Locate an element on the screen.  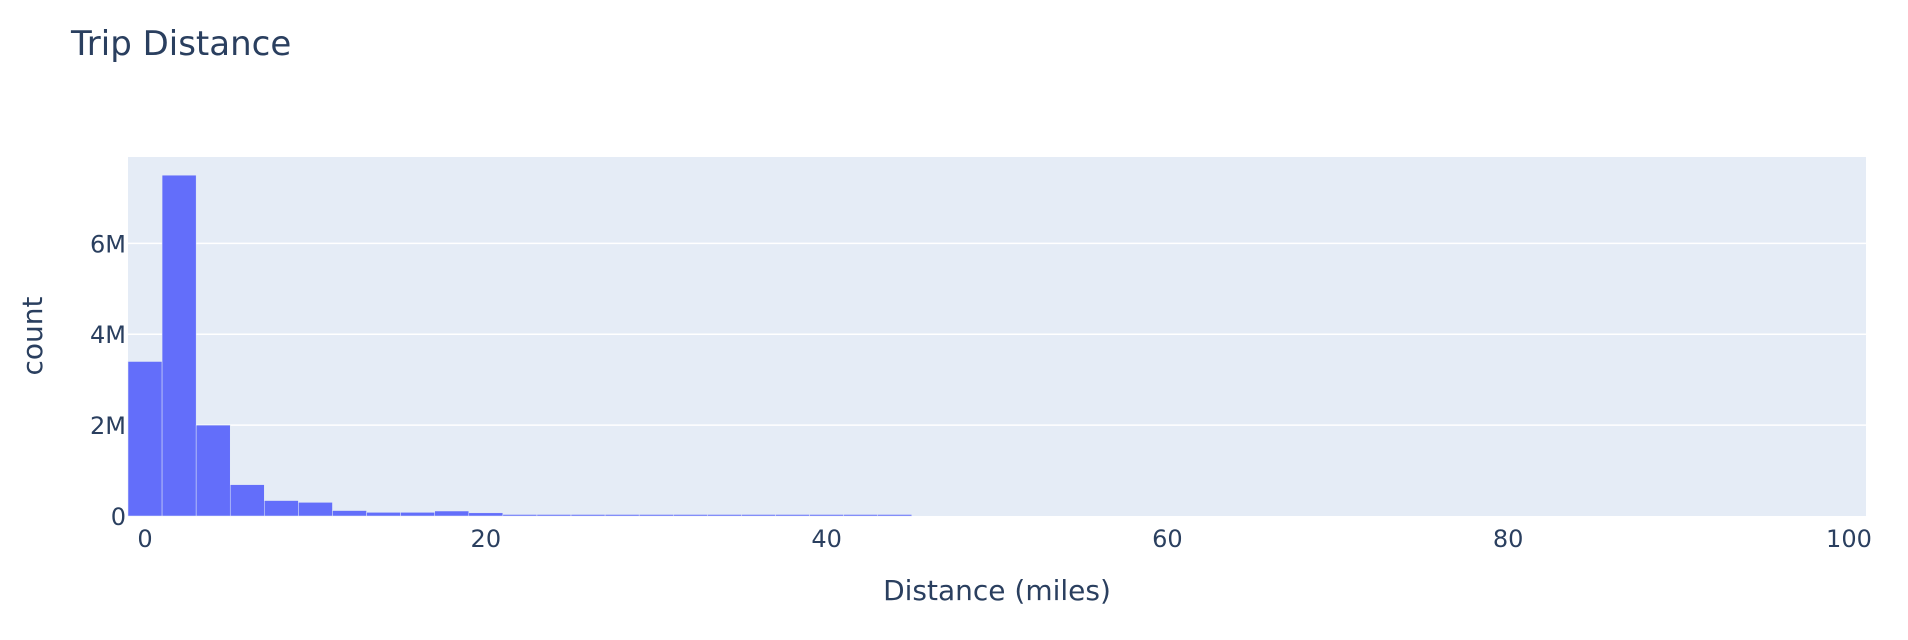
y-tick-label: 6M is located at coordinates (108, 244).